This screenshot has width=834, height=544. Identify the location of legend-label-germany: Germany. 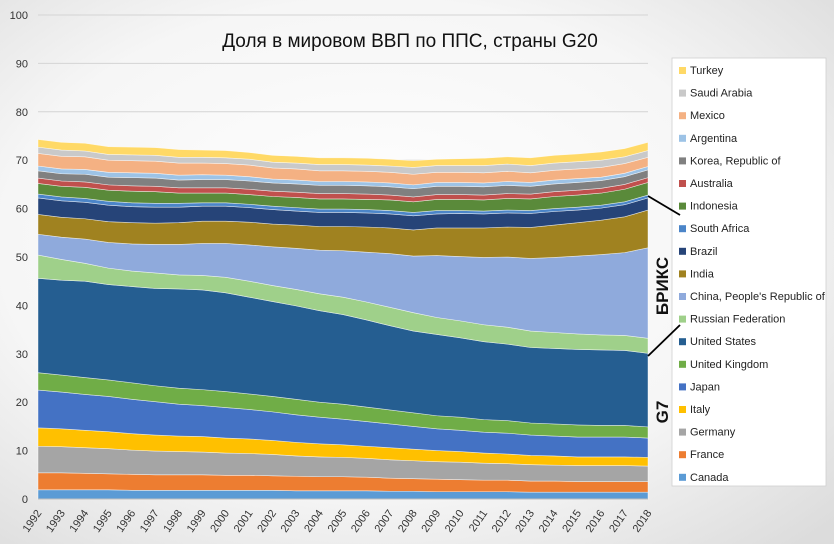
(713, 433).